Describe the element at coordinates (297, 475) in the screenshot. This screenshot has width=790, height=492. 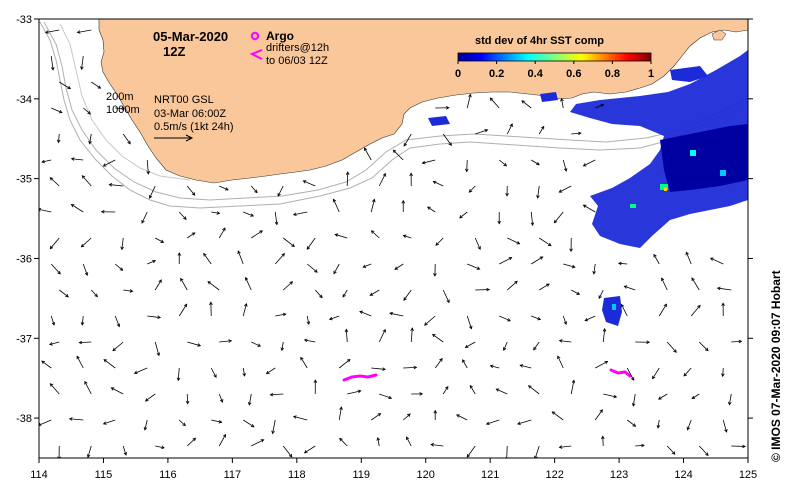
I see `x-tick-label: 118` at that location.